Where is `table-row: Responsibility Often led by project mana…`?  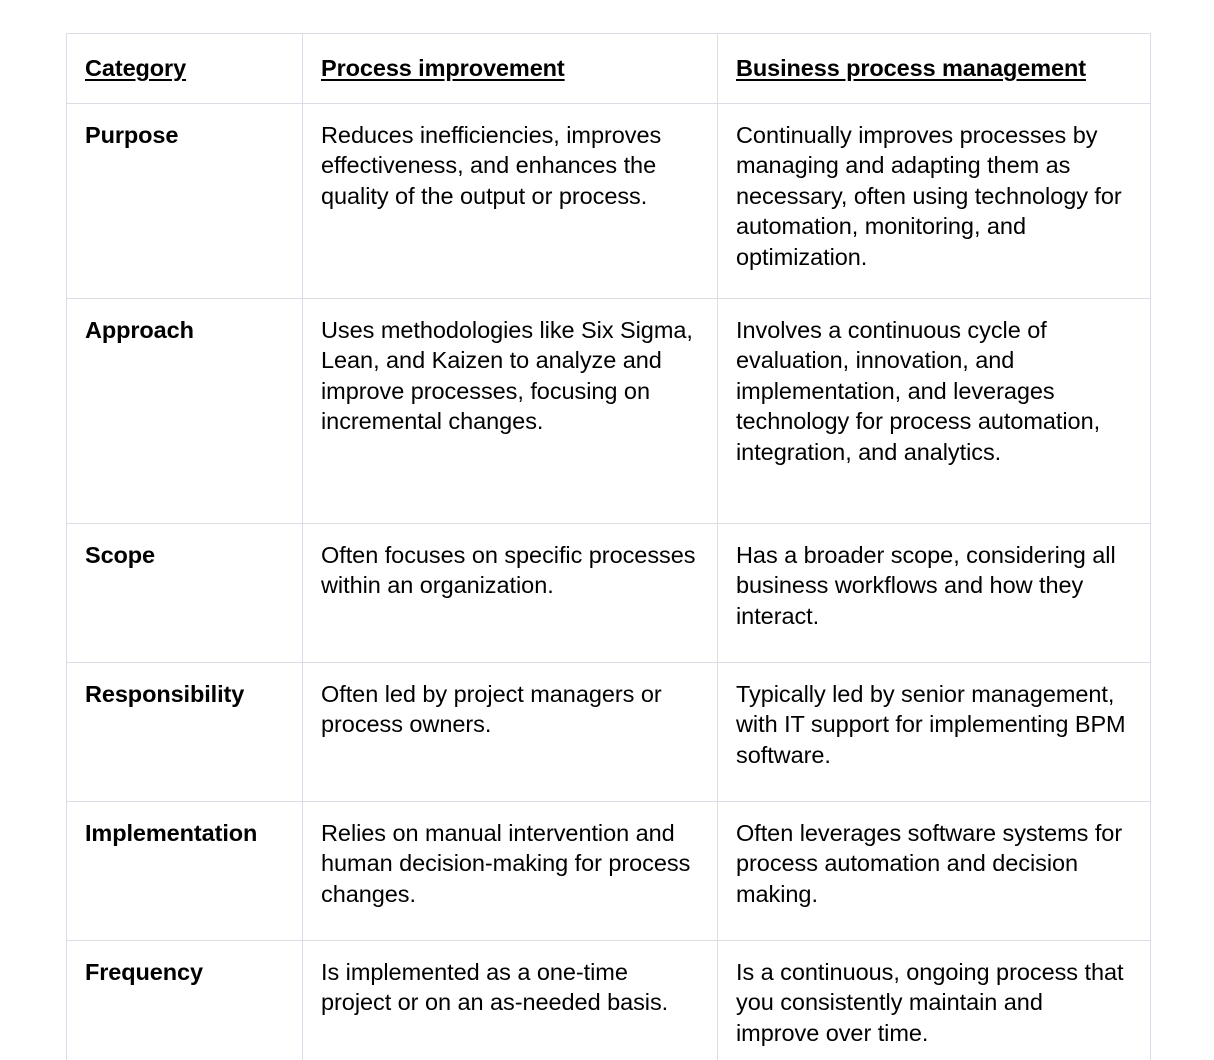 table-row: Responsibility Often led by project mana… is located at coordinates (608, 731).